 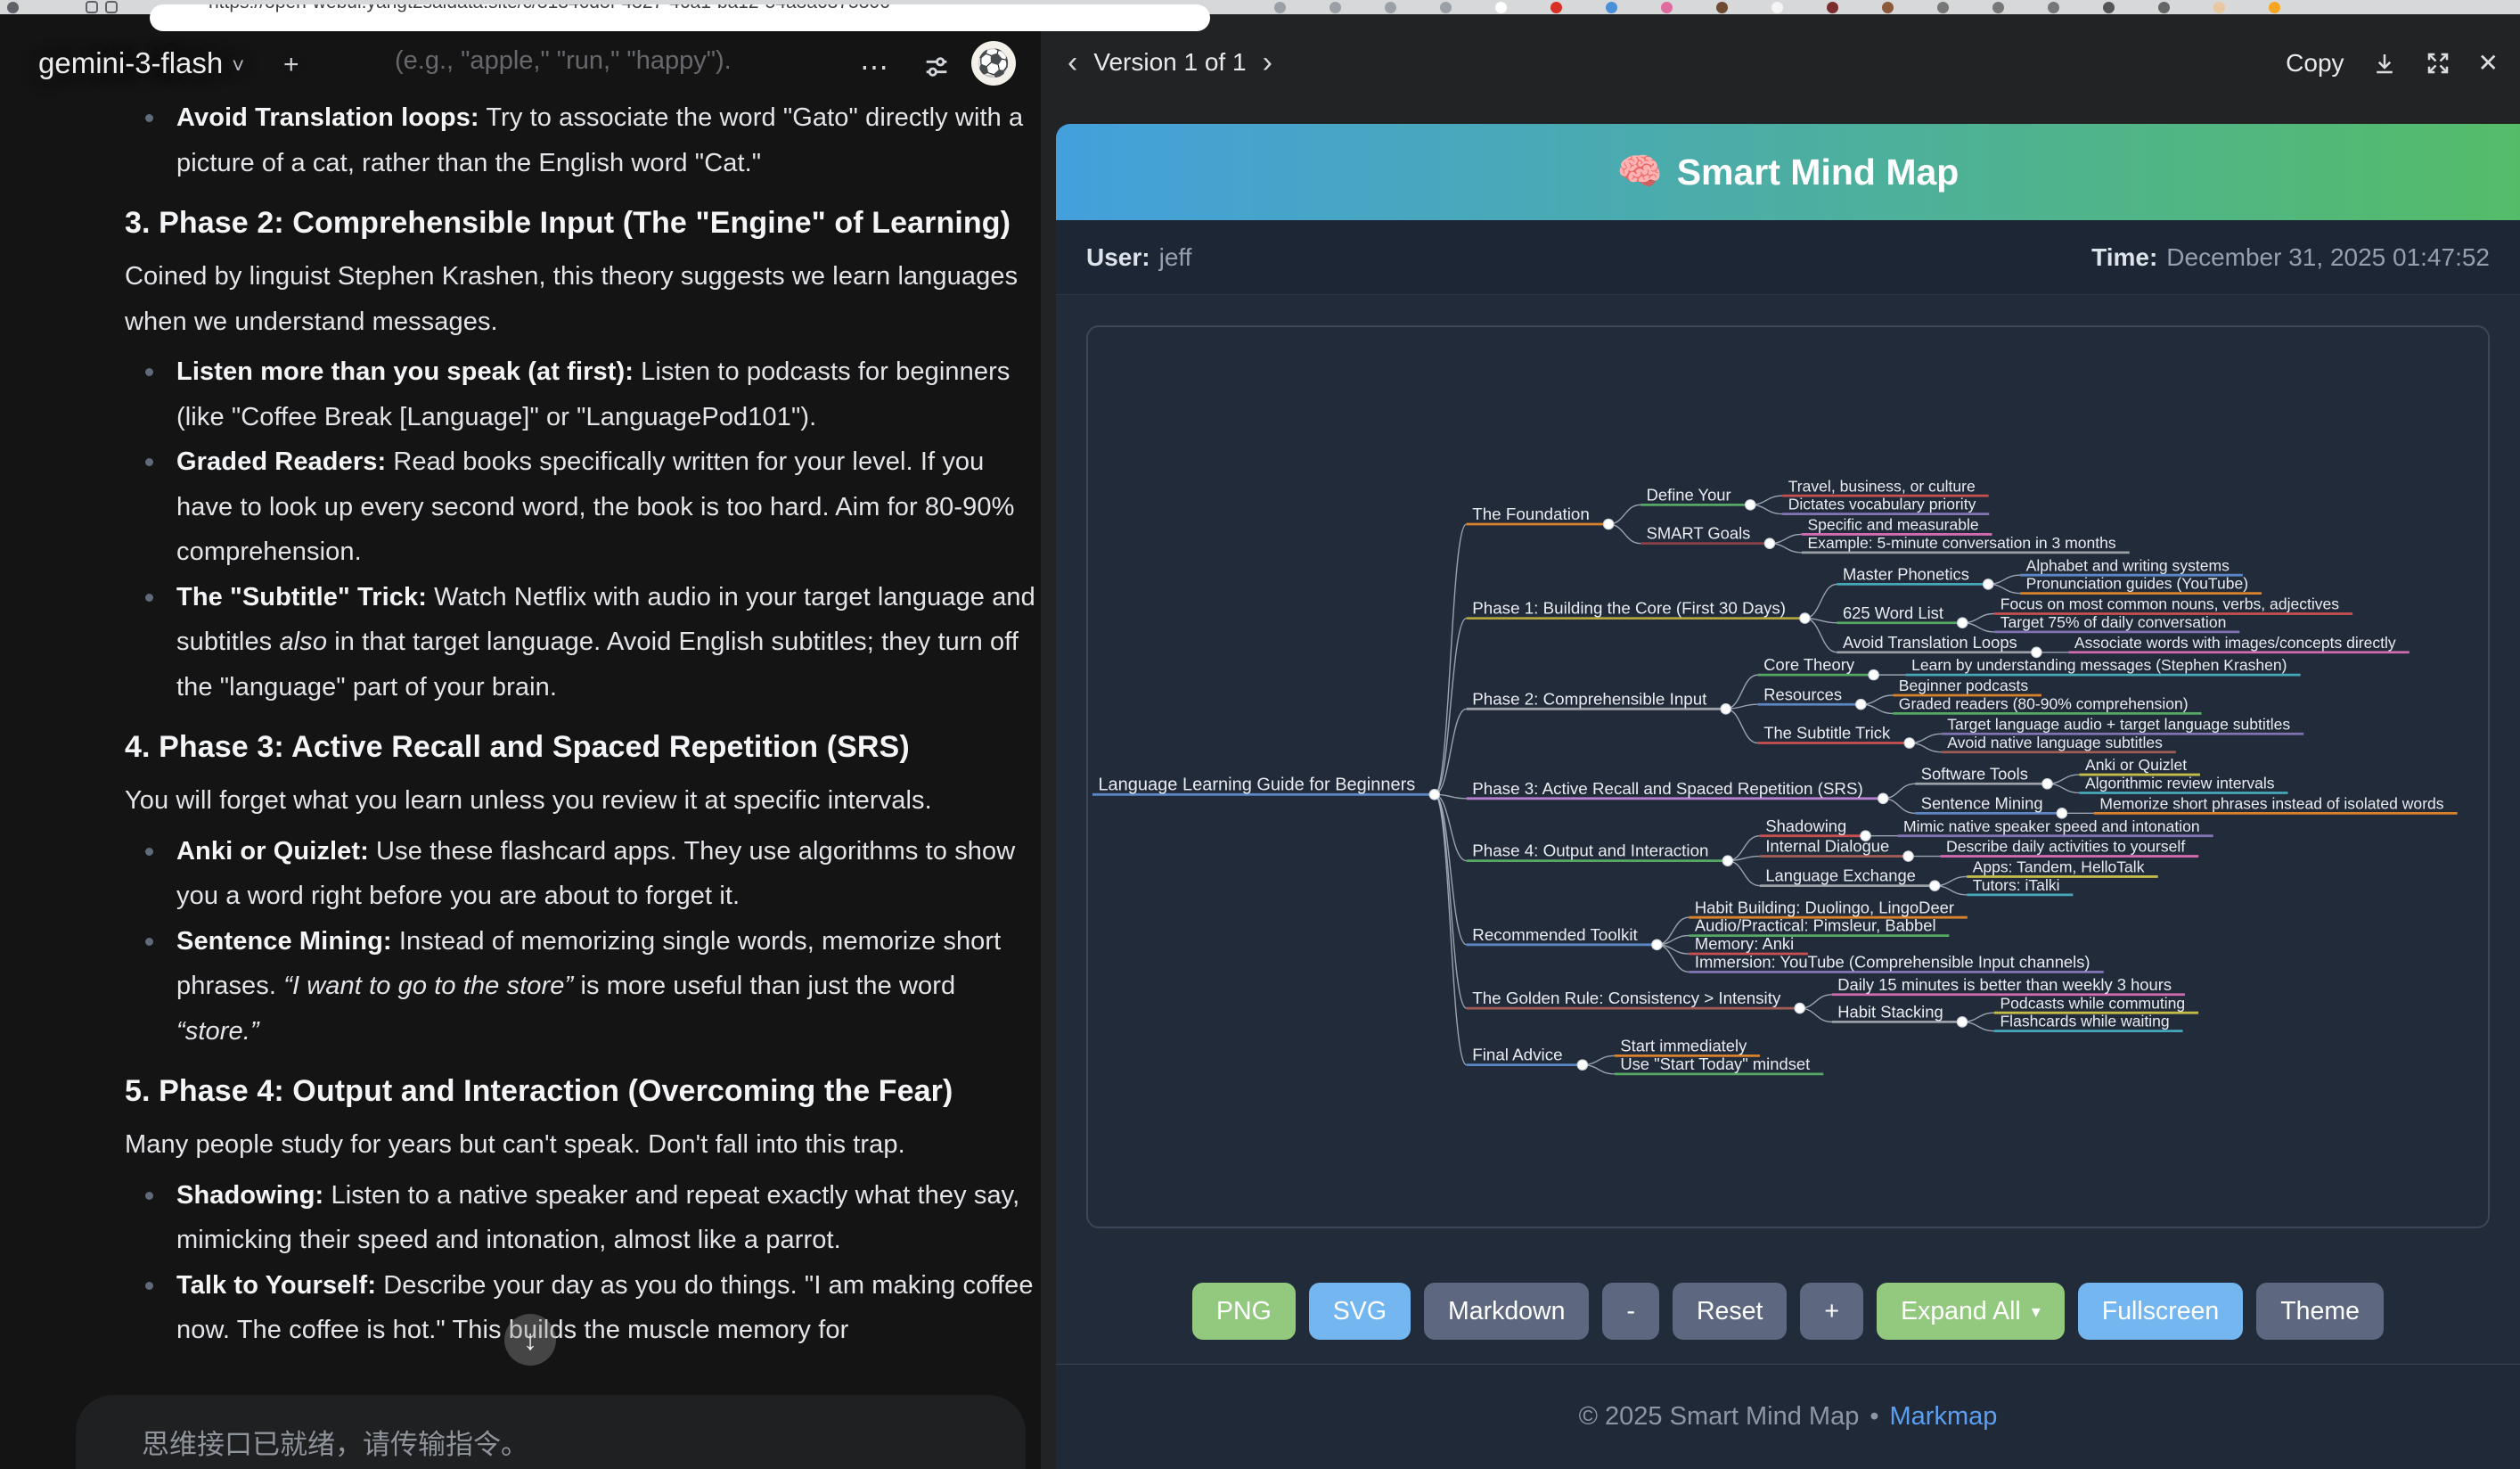 What do you see at coordinates (551, 1432) in the screenshot?
I see `message-input: 思维接口已就绪，请传输指令。` at bounding box center [551, 1432].